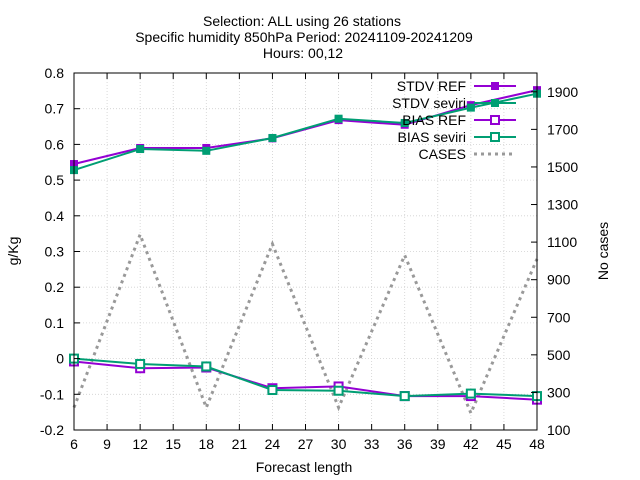  What do you see at coordinates (559, 355) in the screenshot?
I see `y2-tick-label: 500` at bounding box center [559, 355].